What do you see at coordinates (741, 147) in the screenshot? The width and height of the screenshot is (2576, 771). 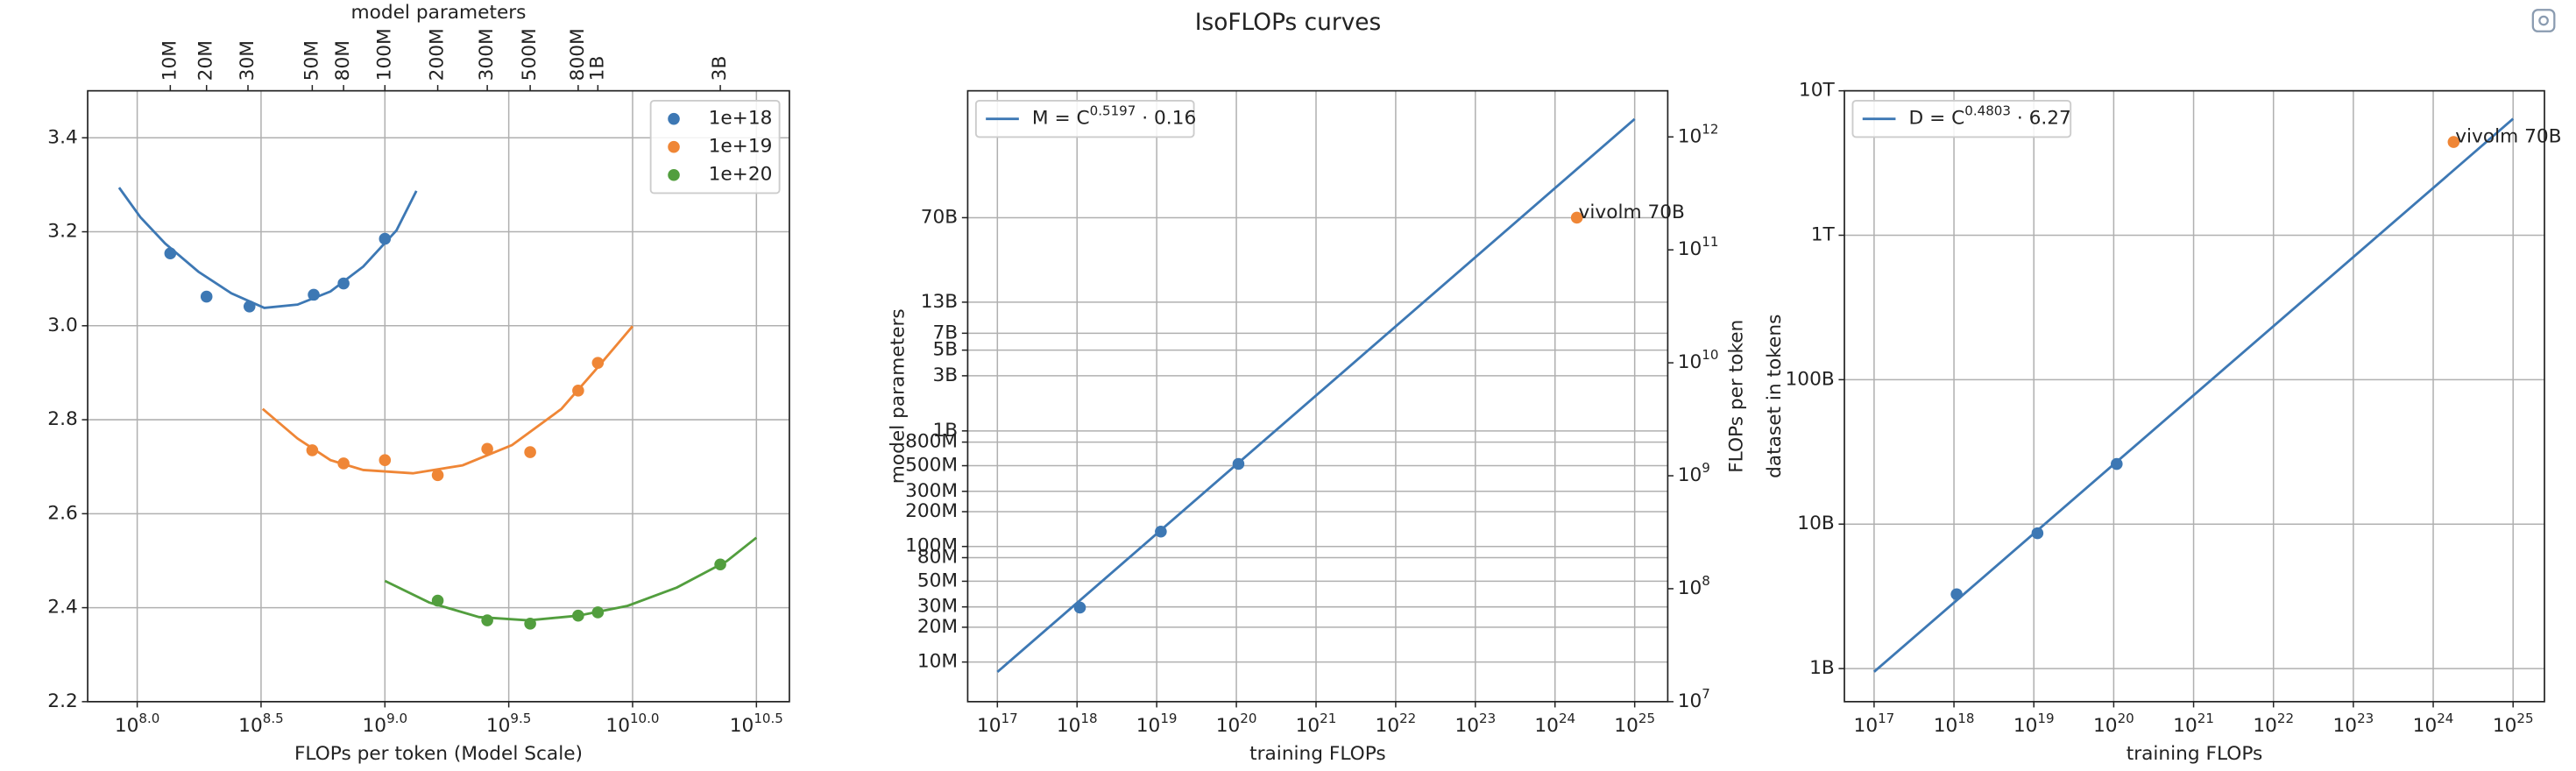 I see `legend-label: 1e+19` at bounding box center [741, 147].